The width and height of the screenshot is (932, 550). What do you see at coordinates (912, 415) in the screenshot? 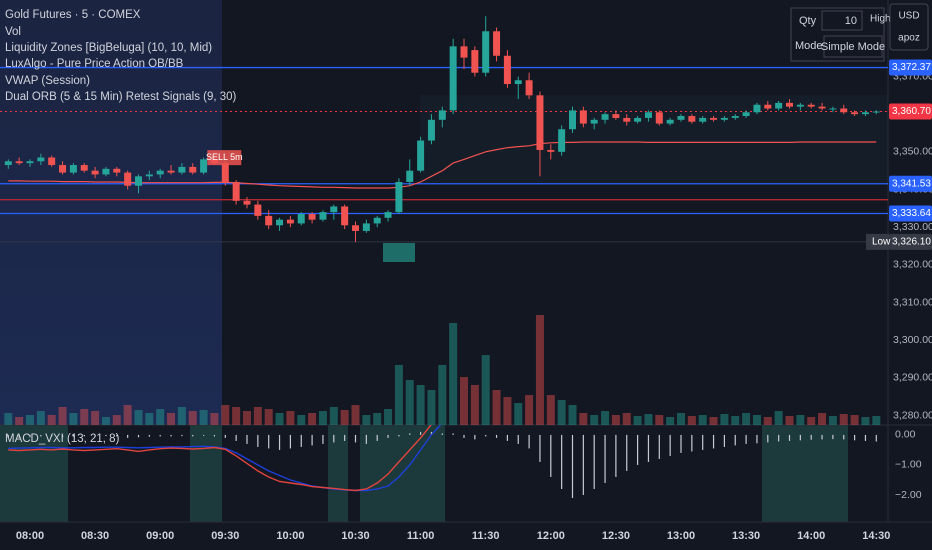
I see `y-tick-label: 3,280.00` at bounding box center [912, 415].